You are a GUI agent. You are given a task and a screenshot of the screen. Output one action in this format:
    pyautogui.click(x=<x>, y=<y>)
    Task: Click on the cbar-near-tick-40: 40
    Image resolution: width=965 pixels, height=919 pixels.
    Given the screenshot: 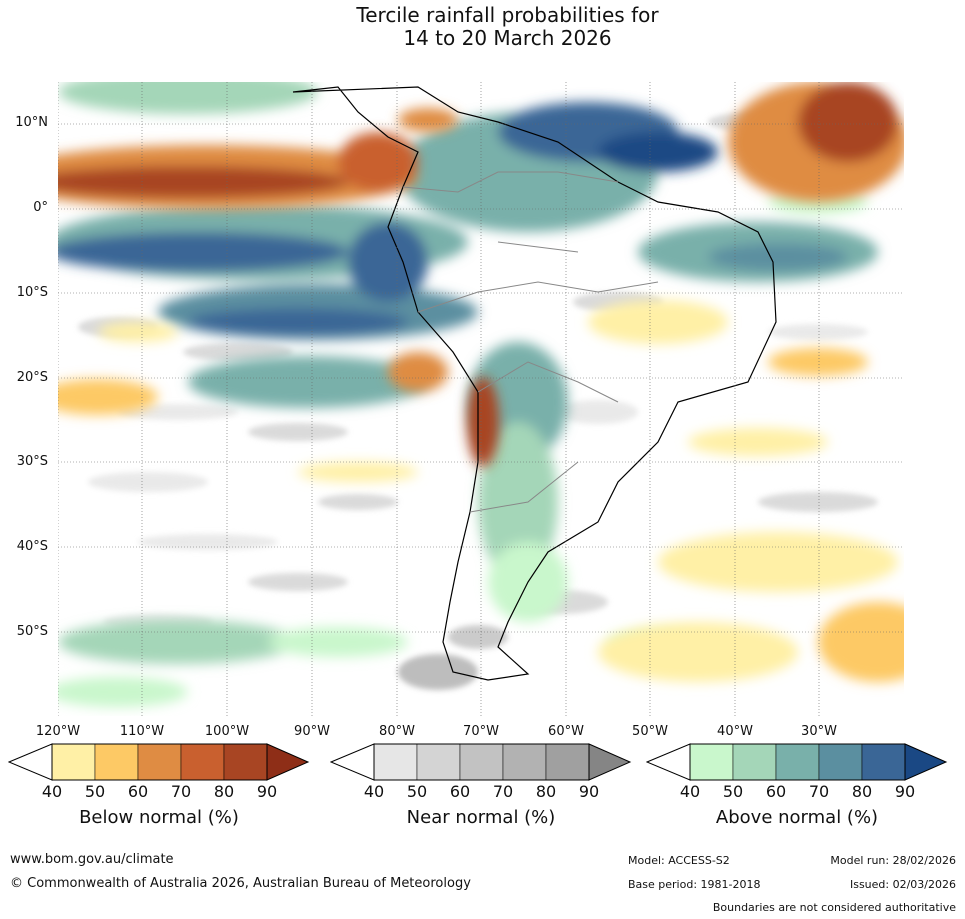 What is the action you would take?
    pyautogui.click(x=374, y=791)
    